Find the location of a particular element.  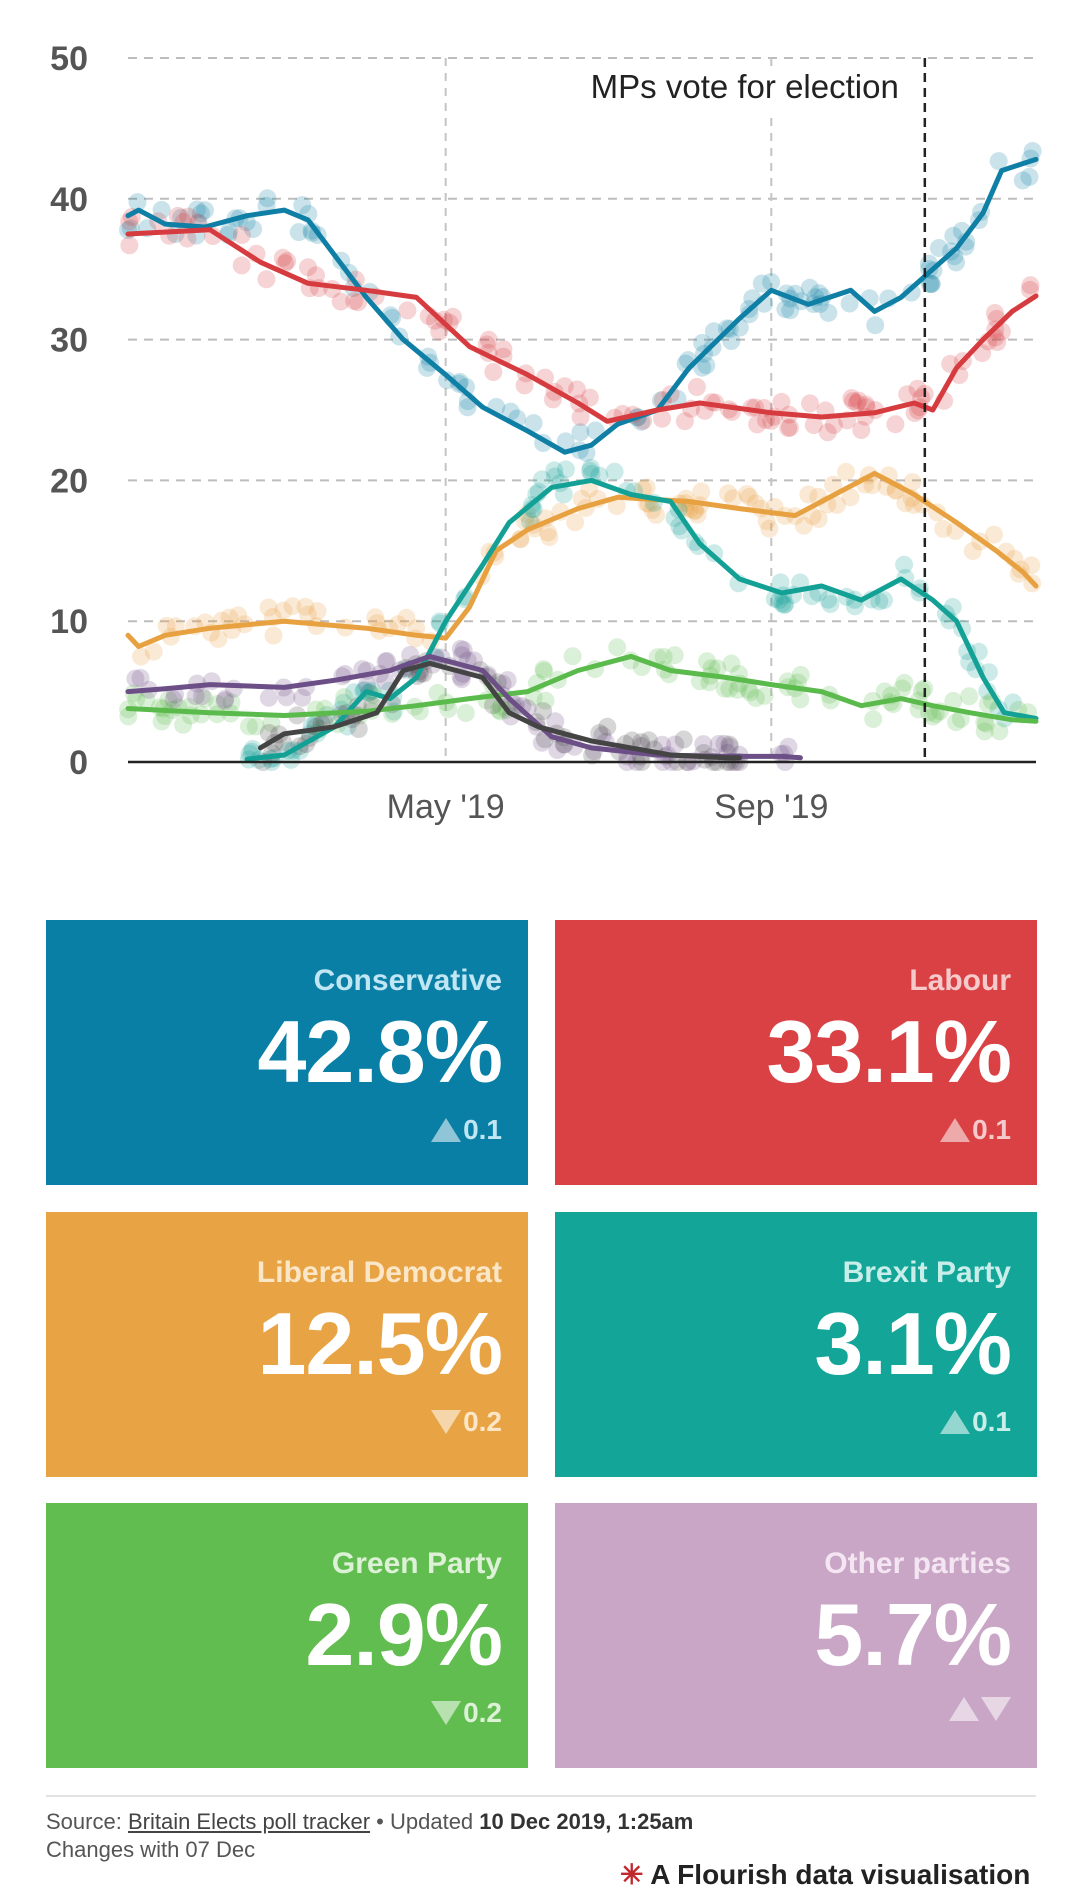

x-tick-label: Sep '19 is located at coordinates (771, 807).